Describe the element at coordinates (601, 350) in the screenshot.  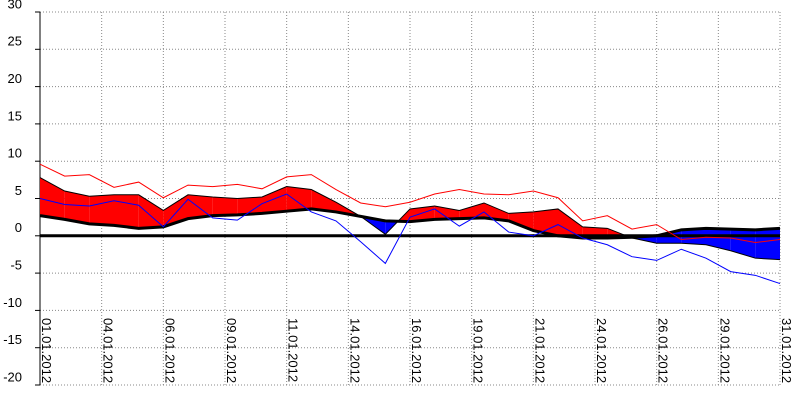
I see `x-tick-label: 24.01.2012` at that location.